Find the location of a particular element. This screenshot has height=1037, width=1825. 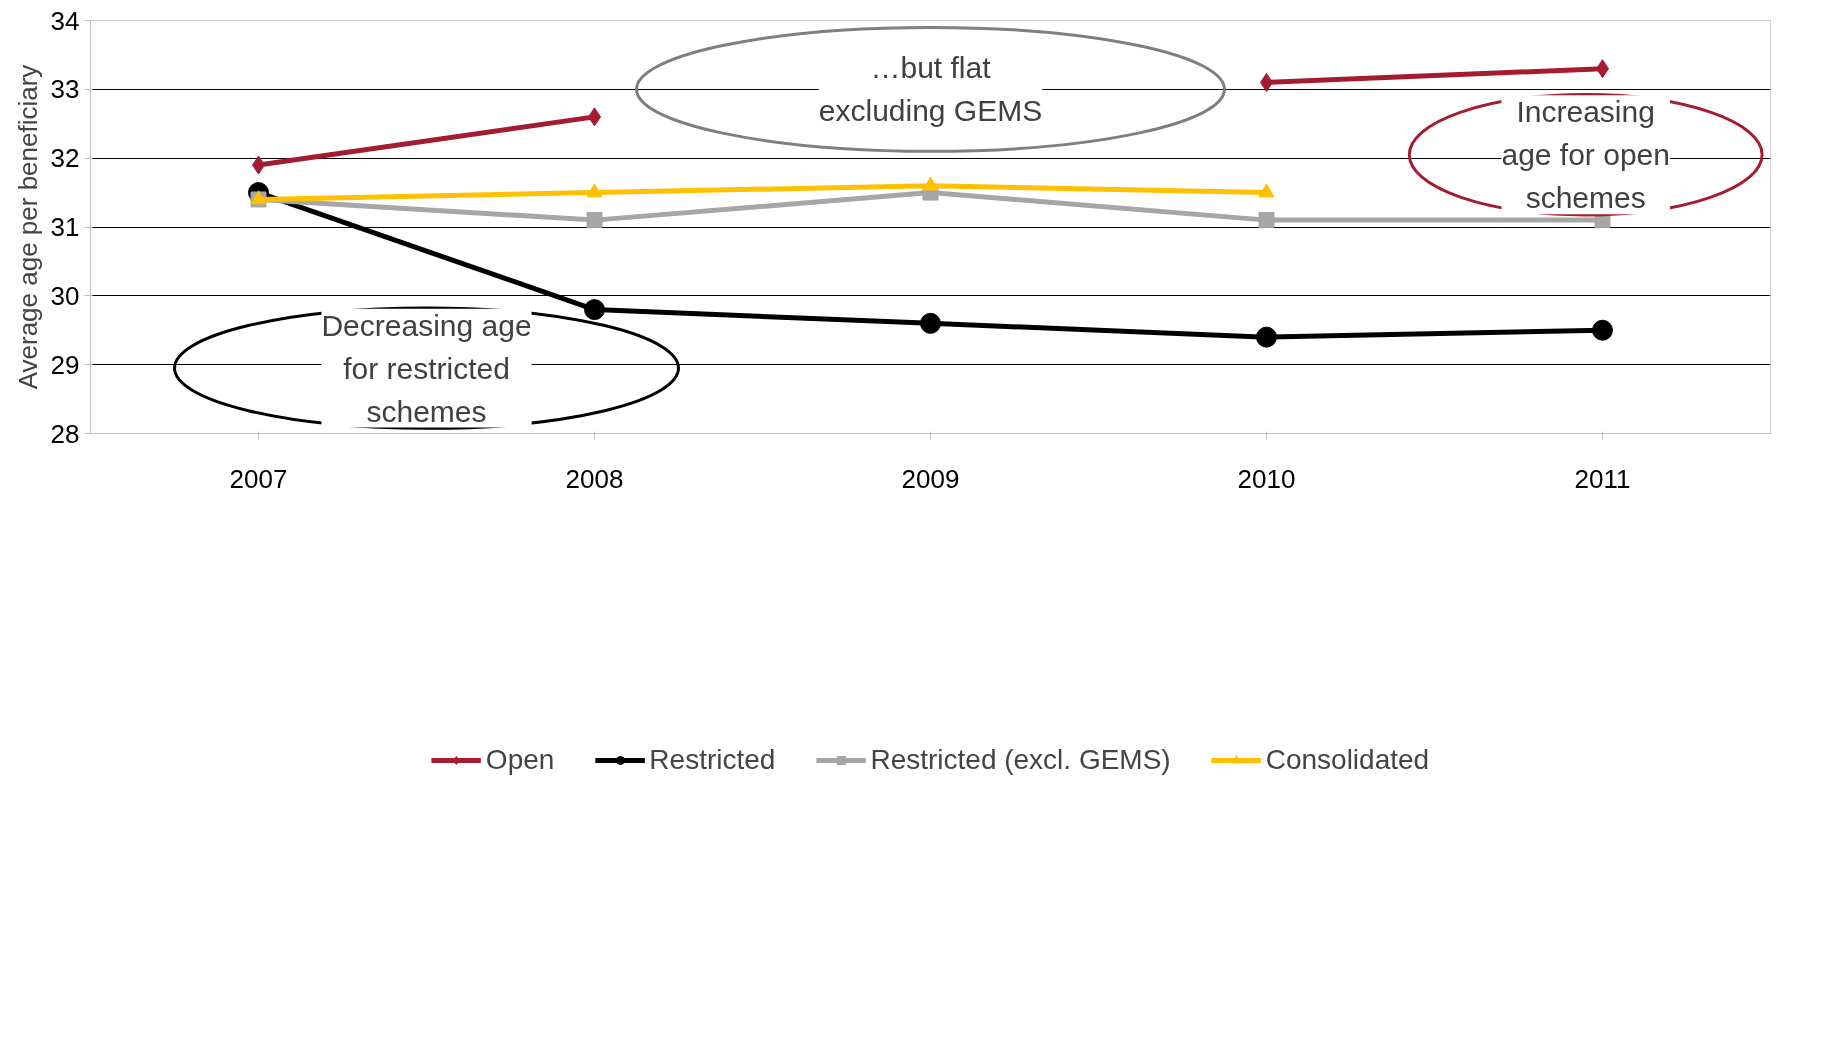

y-tick-label: 28 is located at coordinates (65, 433).